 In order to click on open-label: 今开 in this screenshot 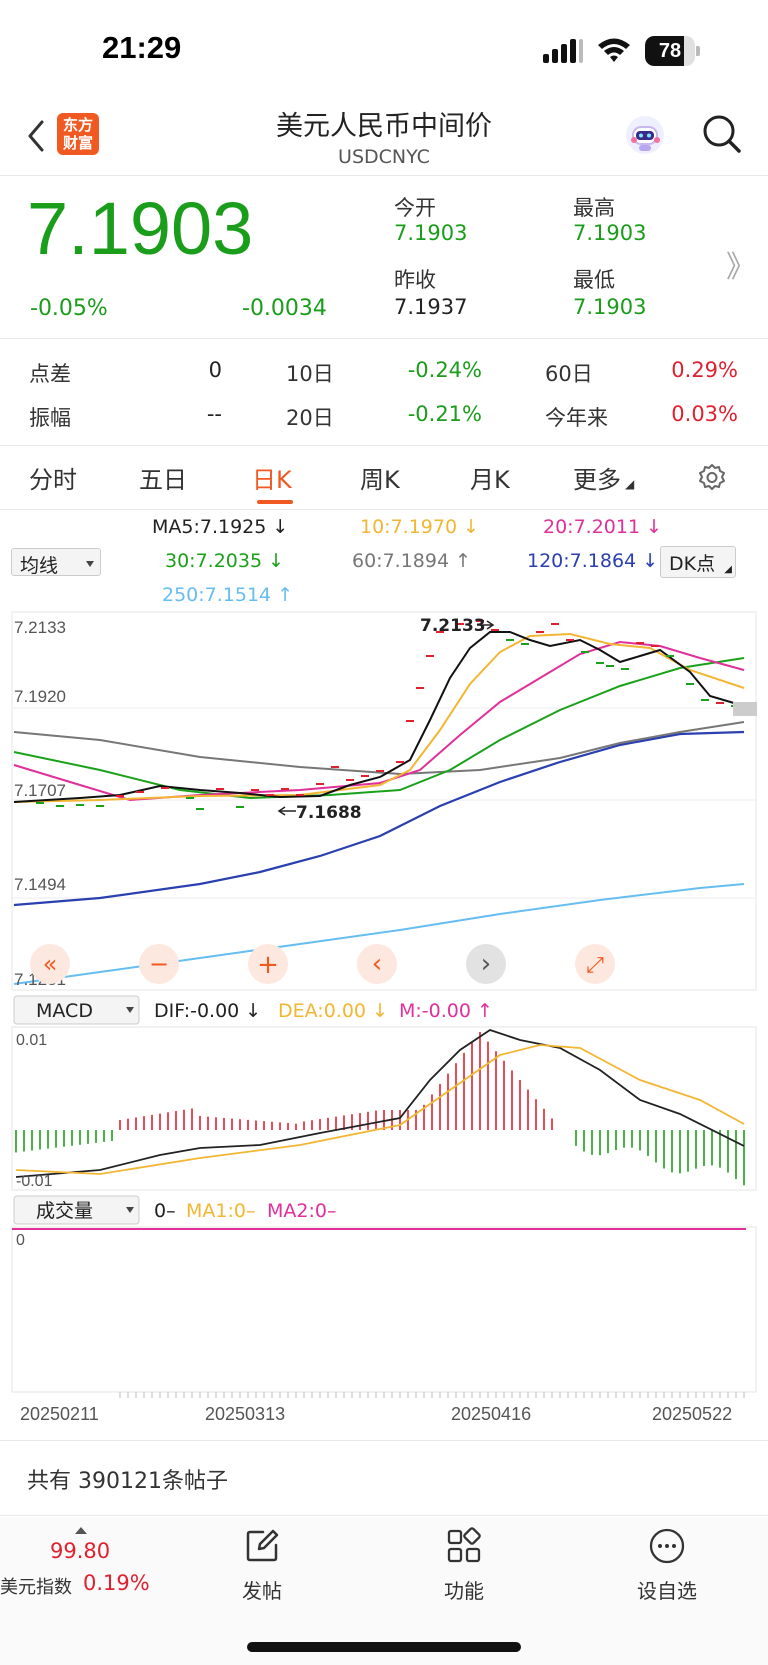, I will do `click(415, 208)`.